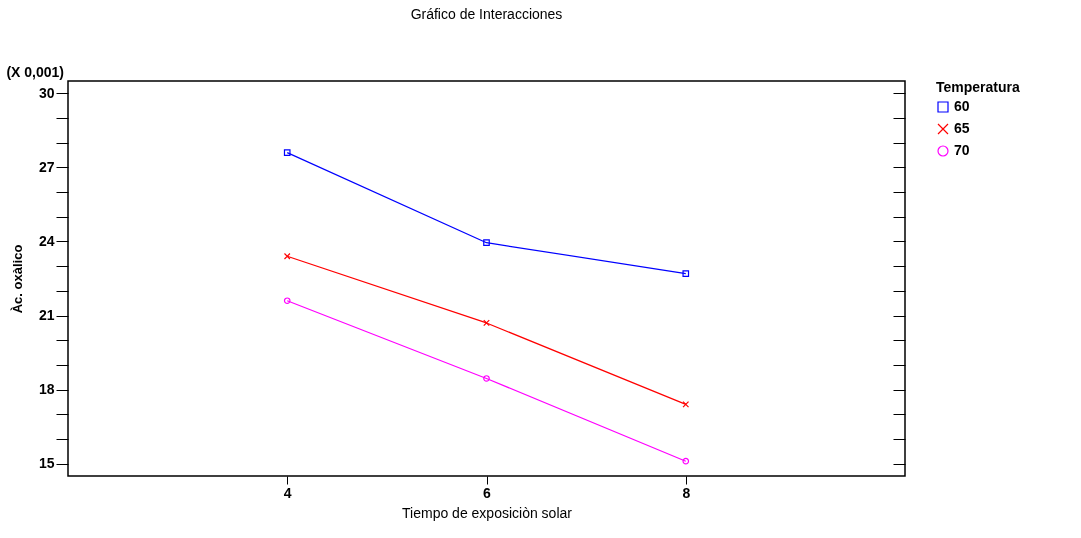 This screenshot has height=538, width=1081. What do you see at coordinates (287, 492) in the screenshot?
I see `x-tick-label: 4` at bounding box center [287, 492].